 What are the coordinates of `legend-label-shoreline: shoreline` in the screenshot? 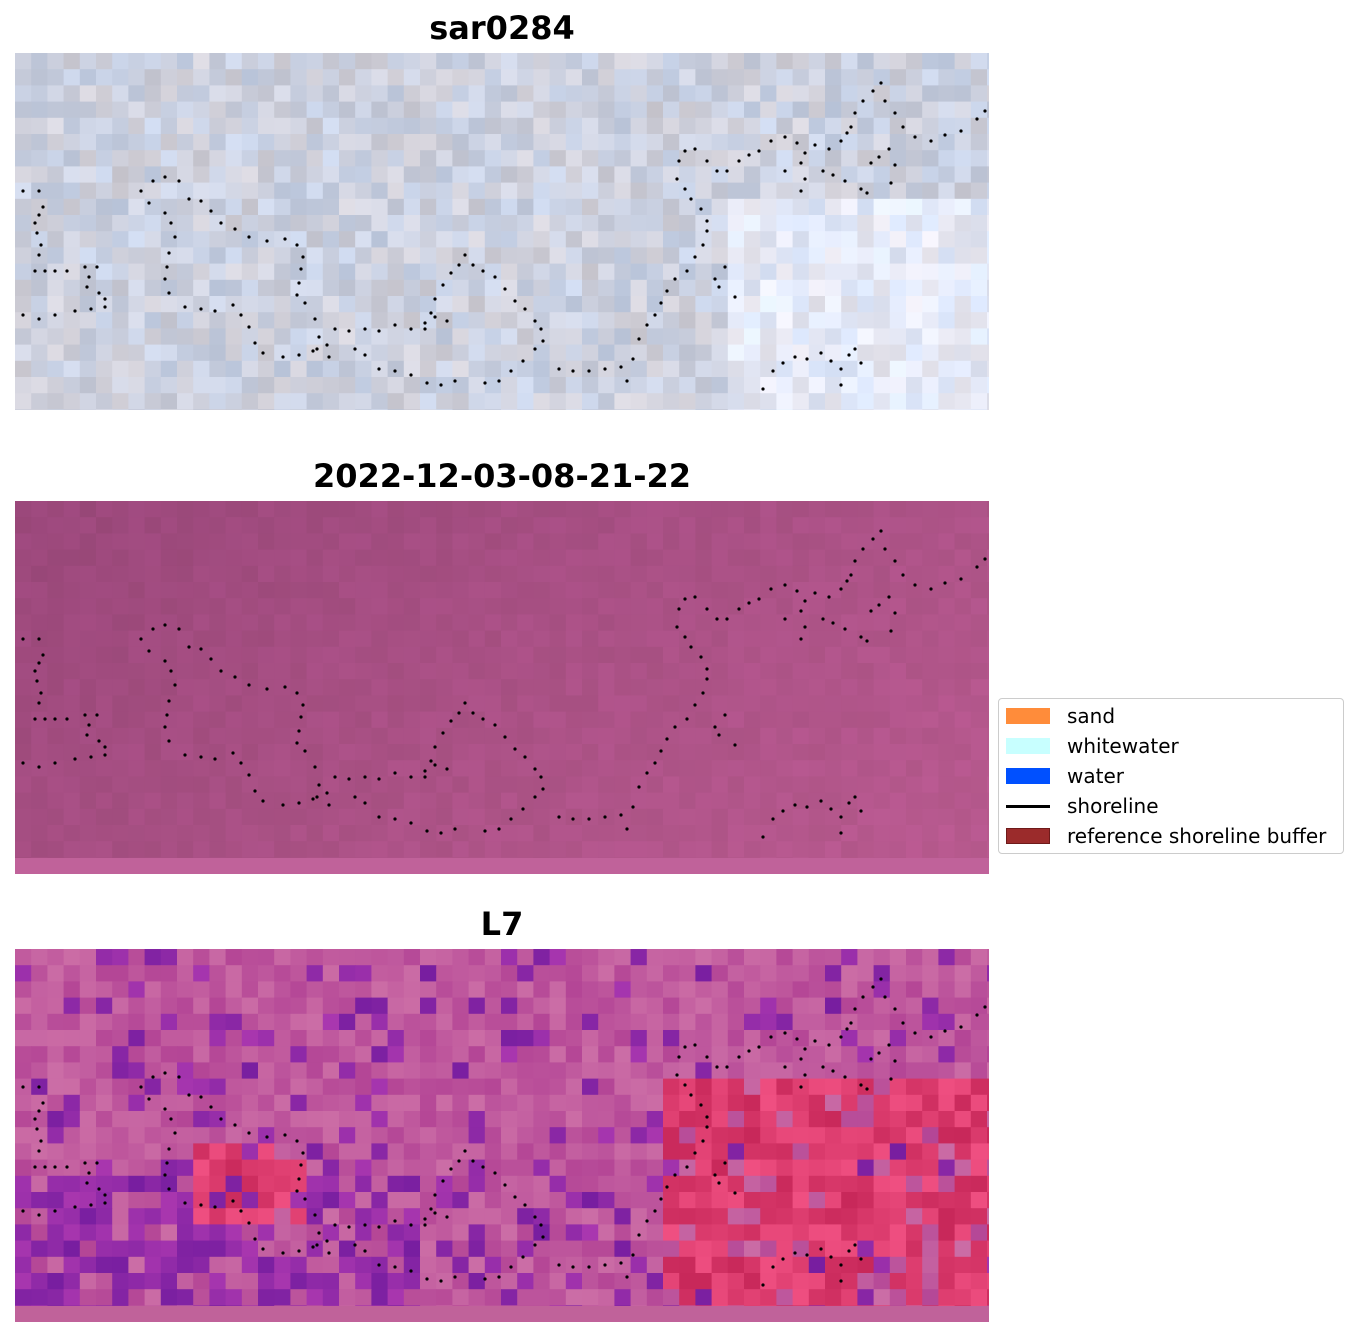 It's located at (1113, 806).